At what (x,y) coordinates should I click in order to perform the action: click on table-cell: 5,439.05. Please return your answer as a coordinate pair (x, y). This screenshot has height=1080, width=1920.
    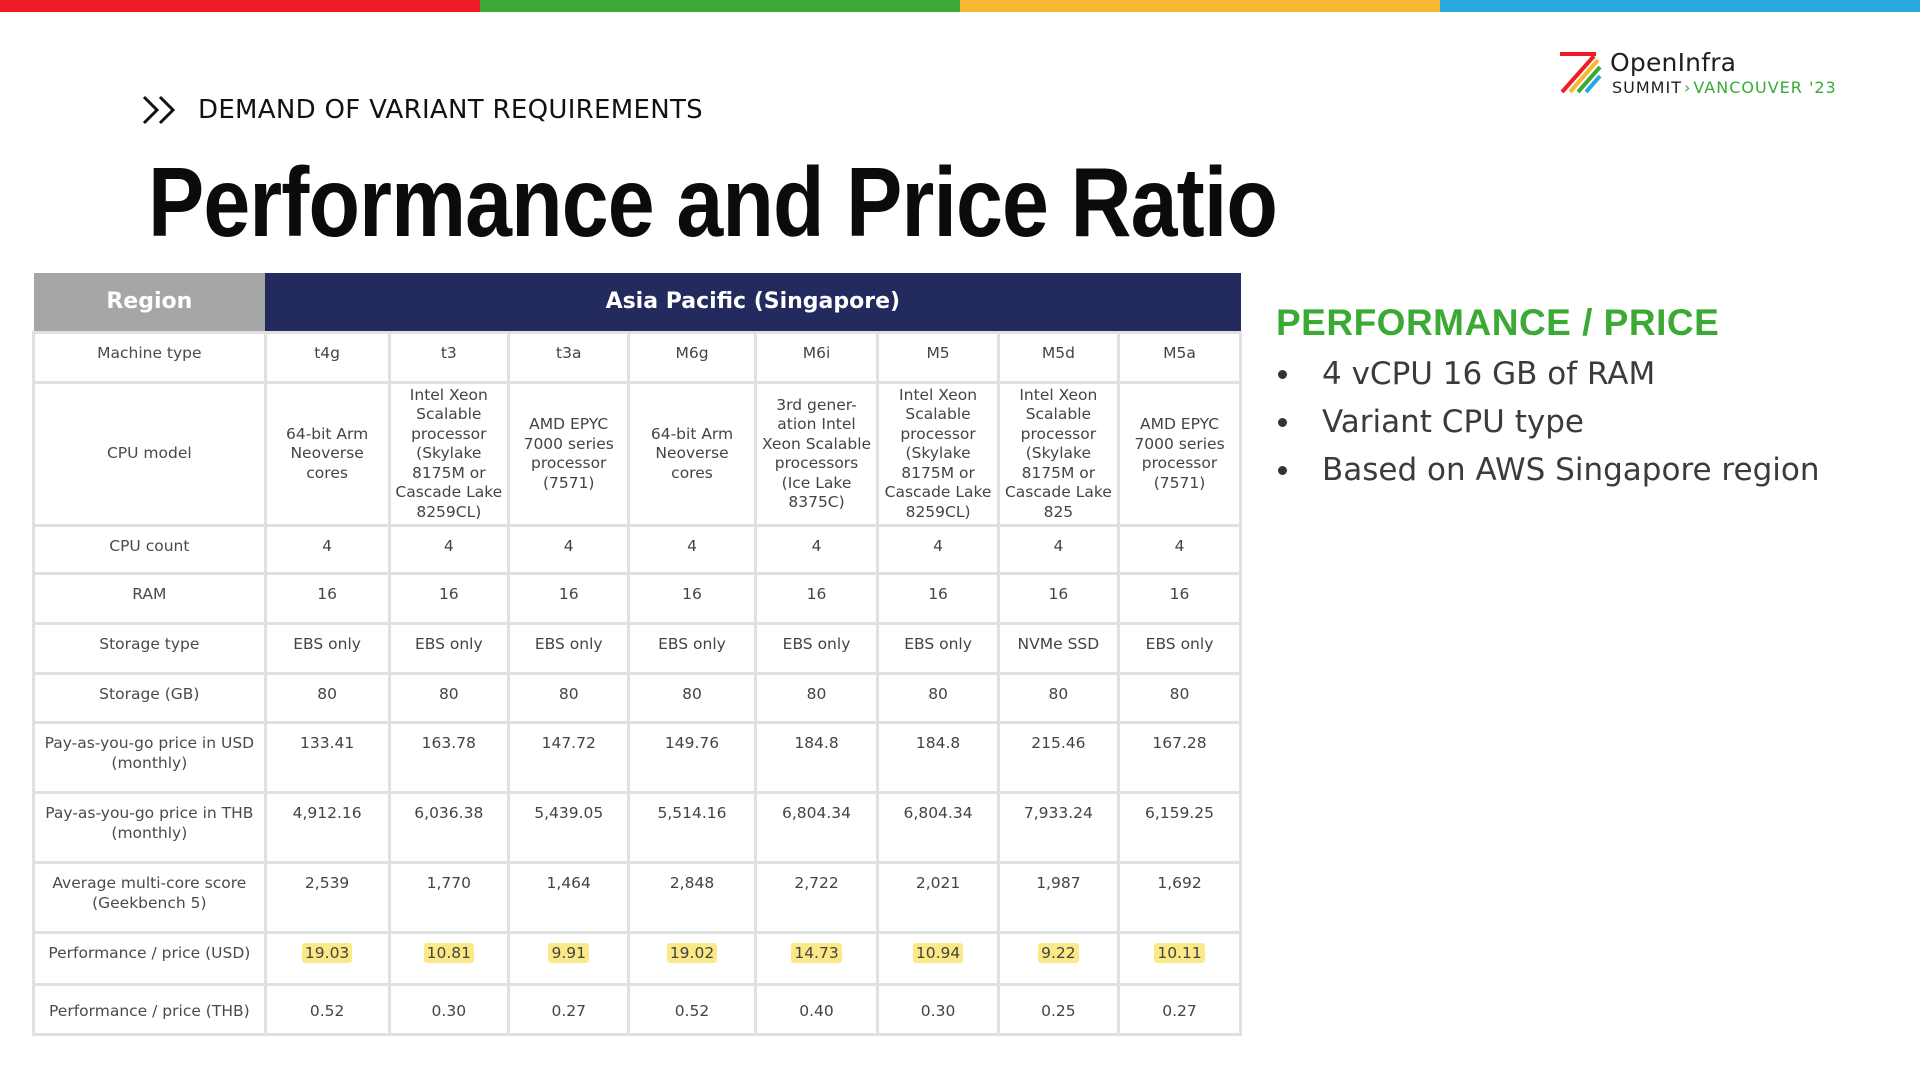
    Looking at the image, I should click on (569, 827).